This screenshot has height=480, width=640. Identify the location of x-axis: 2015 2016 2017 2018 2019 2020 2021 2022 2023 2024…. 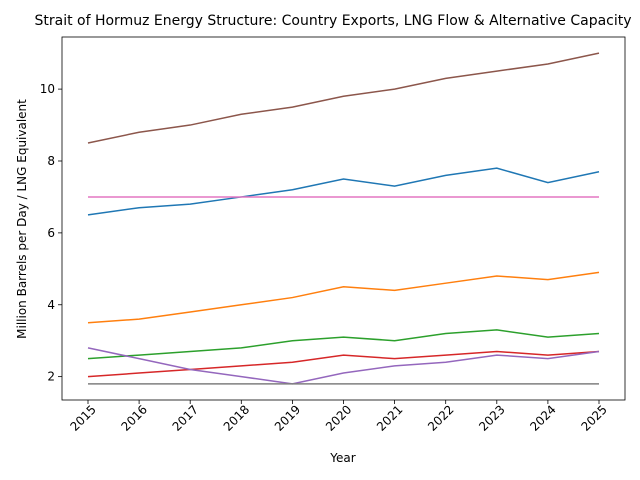
(338, 417).